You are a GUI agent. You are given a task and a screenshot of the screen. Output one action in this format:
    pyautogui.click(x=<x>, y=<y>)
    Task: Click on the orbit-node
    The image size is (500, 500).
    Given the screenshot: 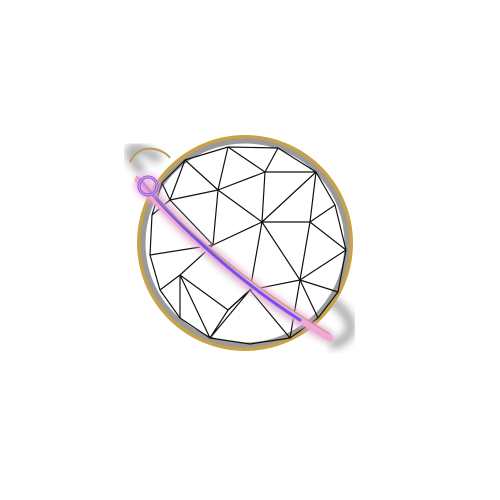 What is the action you would take?
    pyautogui.click(x=148, y=186)
    